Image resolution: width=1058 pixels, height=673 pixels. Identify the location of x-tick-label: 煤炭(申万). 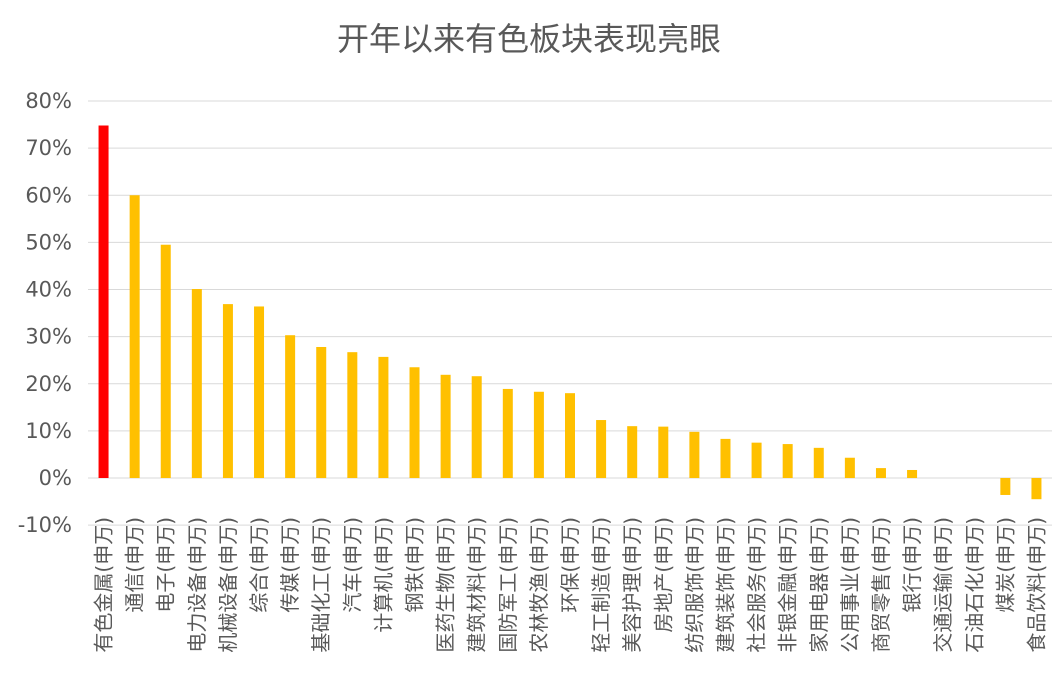
(1005, 565).